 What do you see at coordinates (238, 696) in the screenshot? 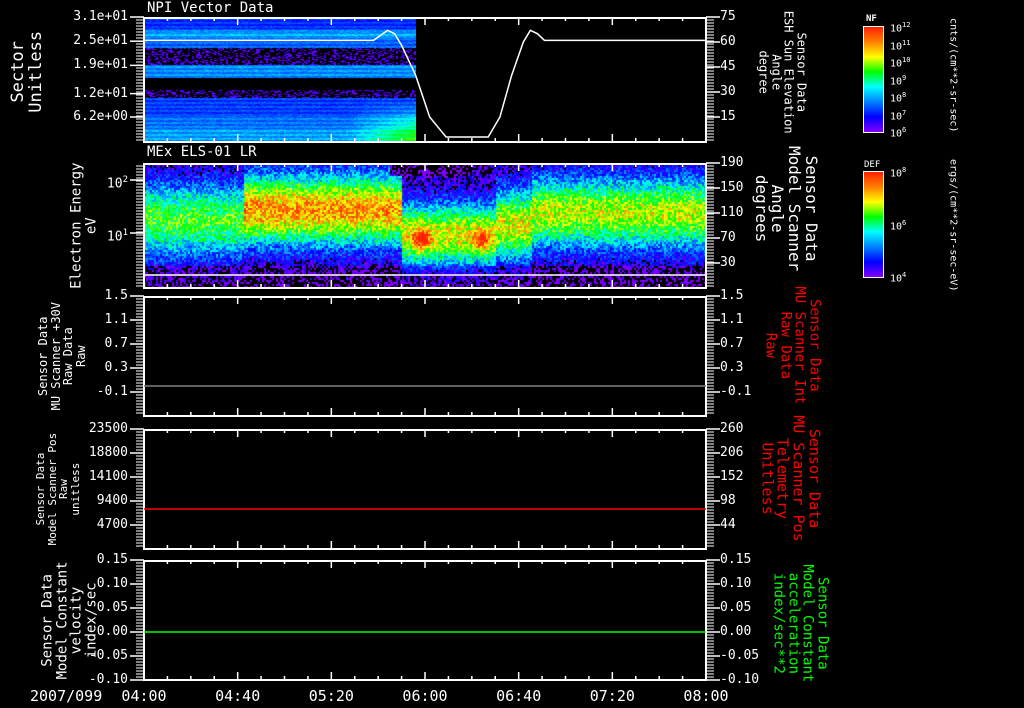
I see `time-tick-label: 04:40` at bounding box center [238, 696].